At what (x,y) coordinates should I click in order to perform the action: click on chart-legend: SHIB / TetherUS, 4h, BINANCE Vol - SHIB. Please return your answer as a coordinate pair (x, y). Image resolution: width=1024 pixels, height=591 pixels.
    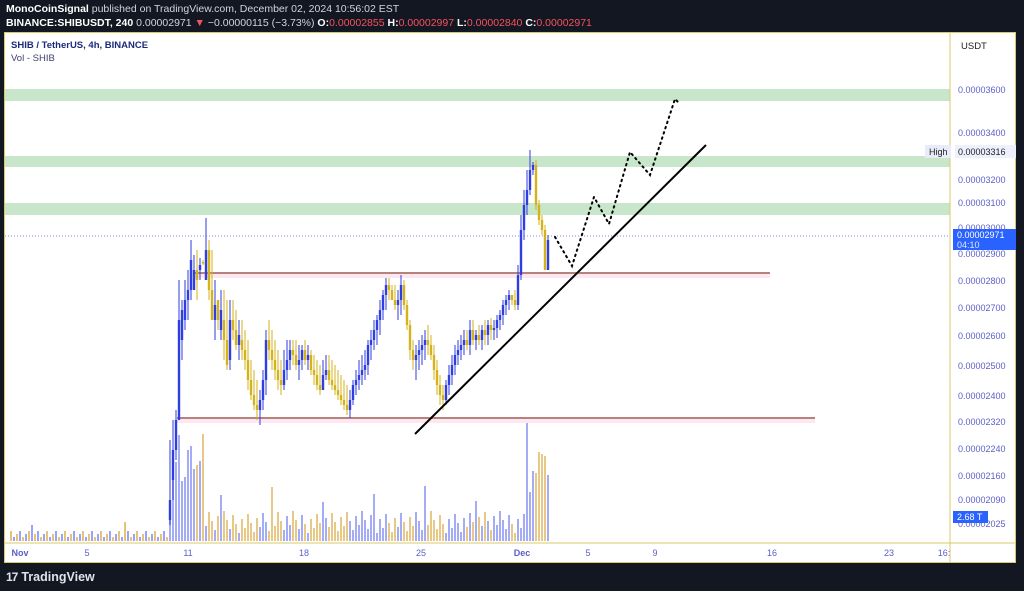
    Looking at the image, I should click on (79, 52).